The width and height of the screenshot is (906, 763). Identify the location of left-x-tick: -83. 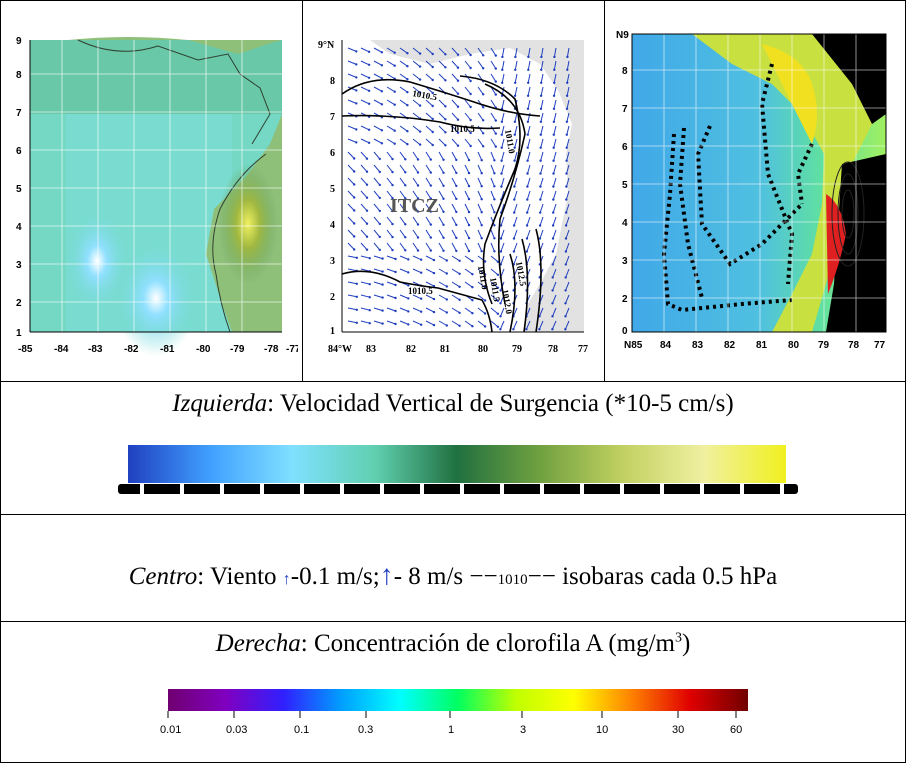
(95, 349).